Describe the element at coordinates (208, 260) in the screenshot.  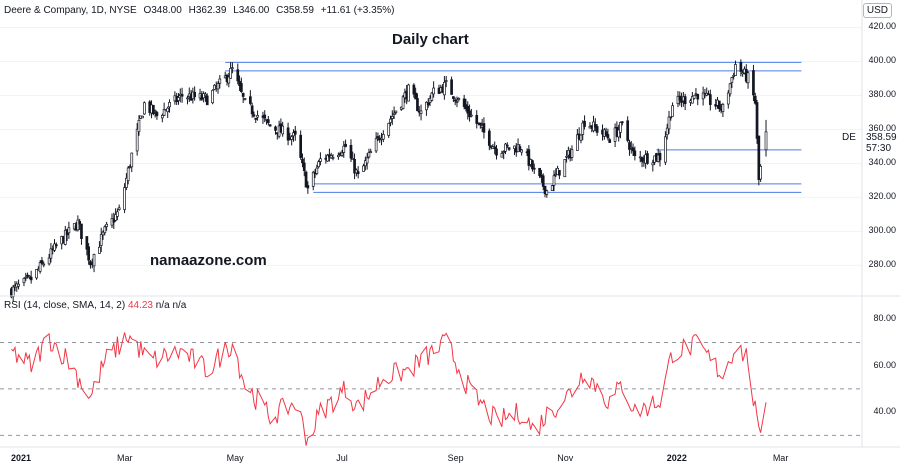
I see `watermark-text: namaazone.com` at that location.